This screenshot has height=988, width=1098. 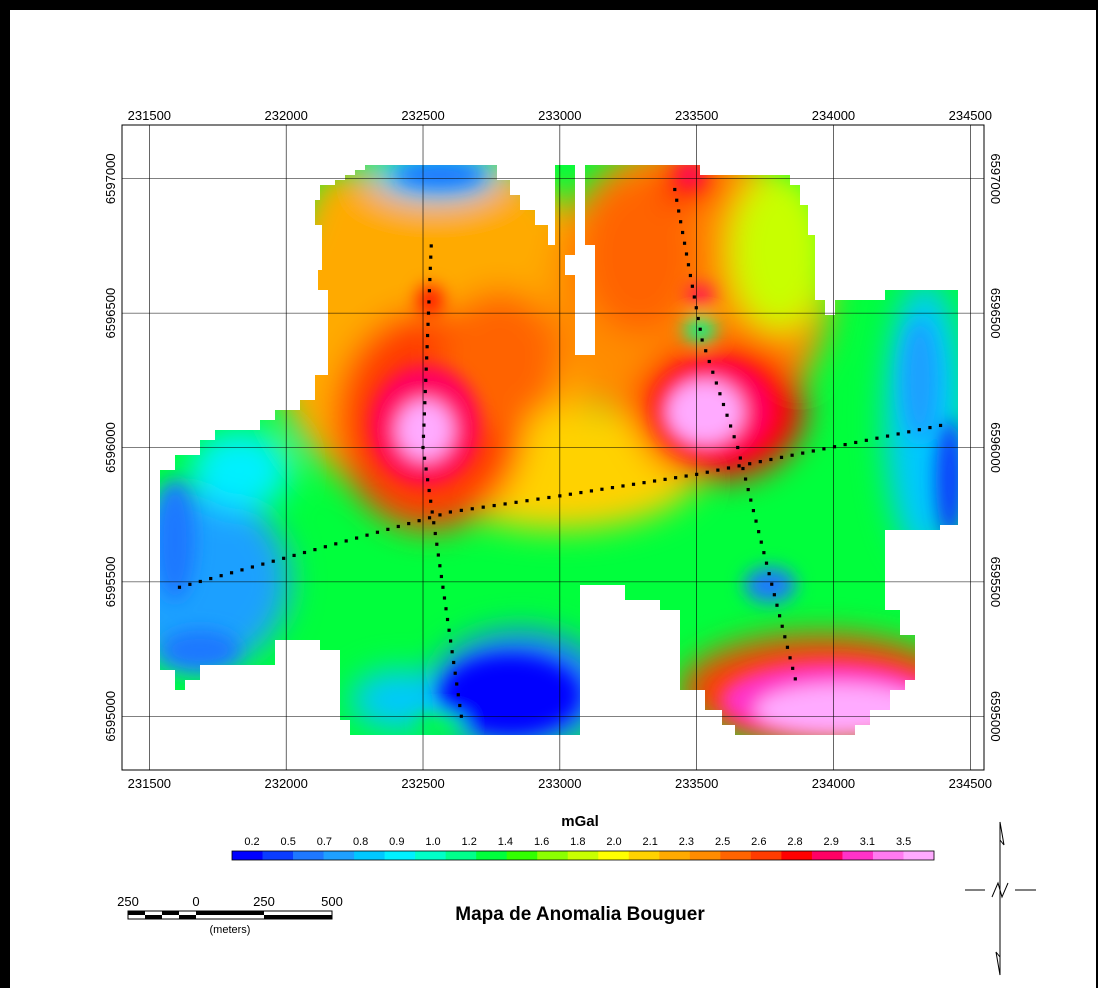 I want to click on x-tick-top-label: 232000, so click(x=285, y=115).